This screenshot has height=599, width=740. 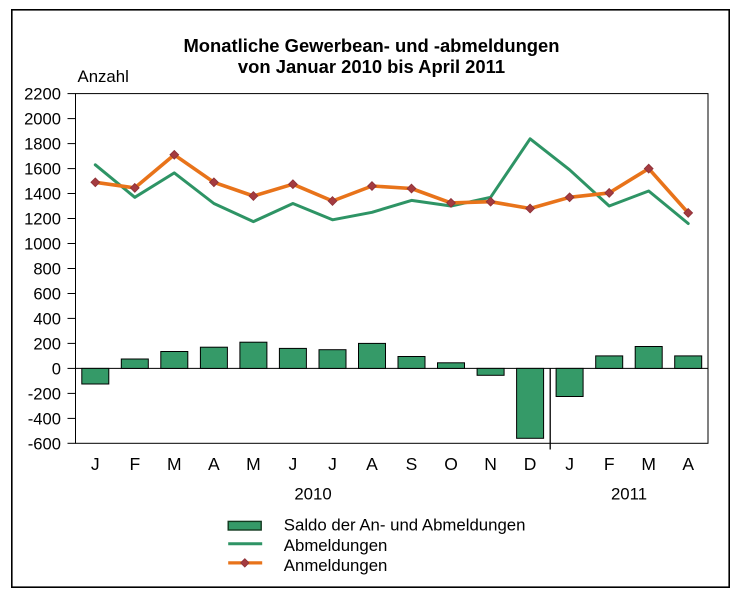 I want to click on svg-text: Abmeldungen, so click(x=336, y=545).